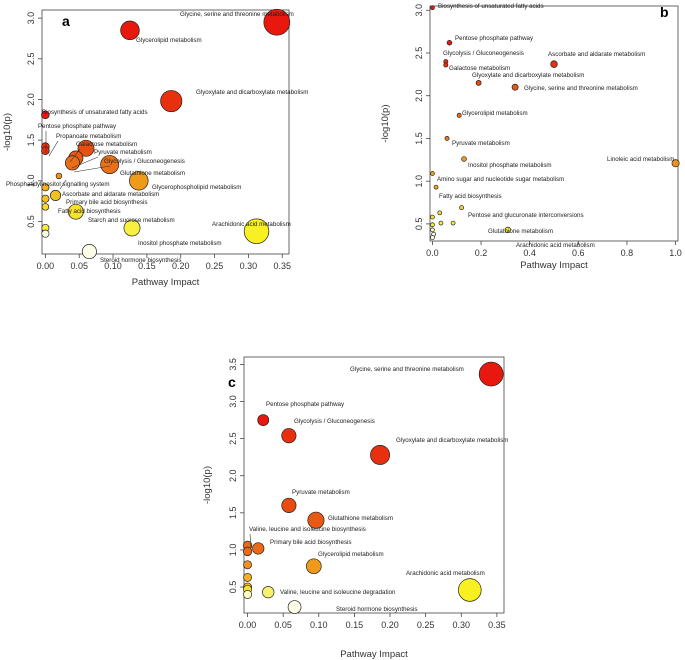  Describe the element at coordinates (675, 163) in the screenshot. I see `data-point-linoleic-acid-metabolism` at that location.